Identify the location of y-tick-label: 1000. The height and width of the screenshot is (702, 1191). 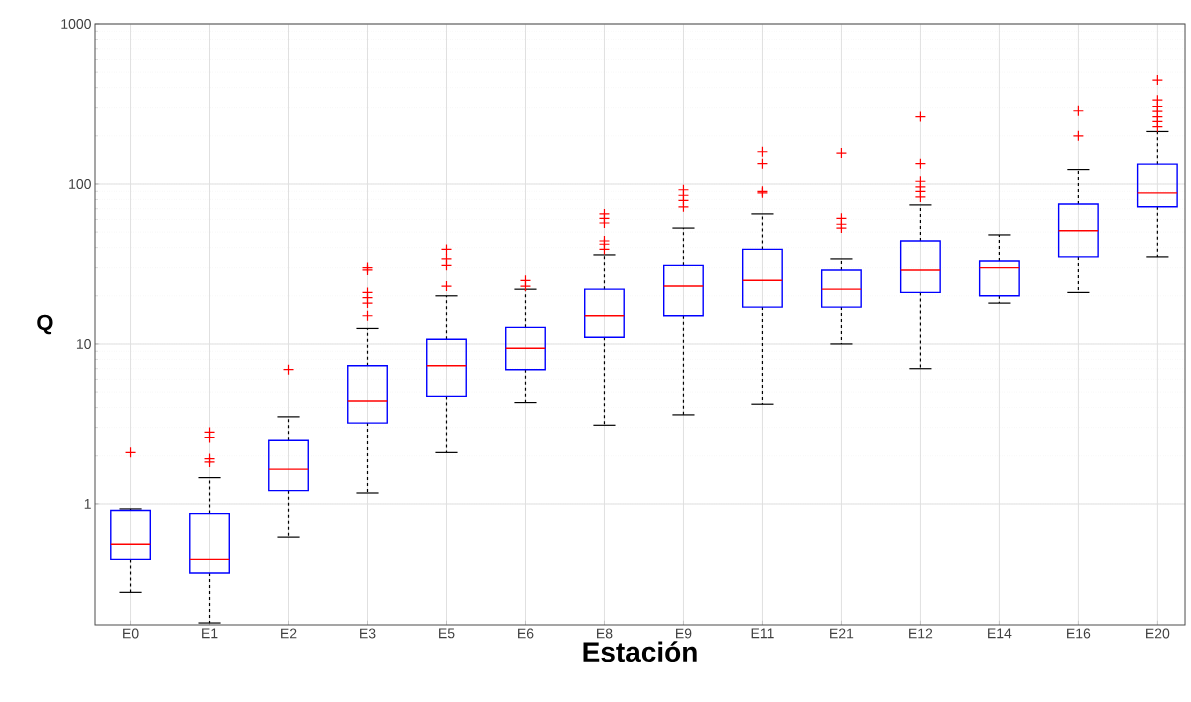
(76, 24).